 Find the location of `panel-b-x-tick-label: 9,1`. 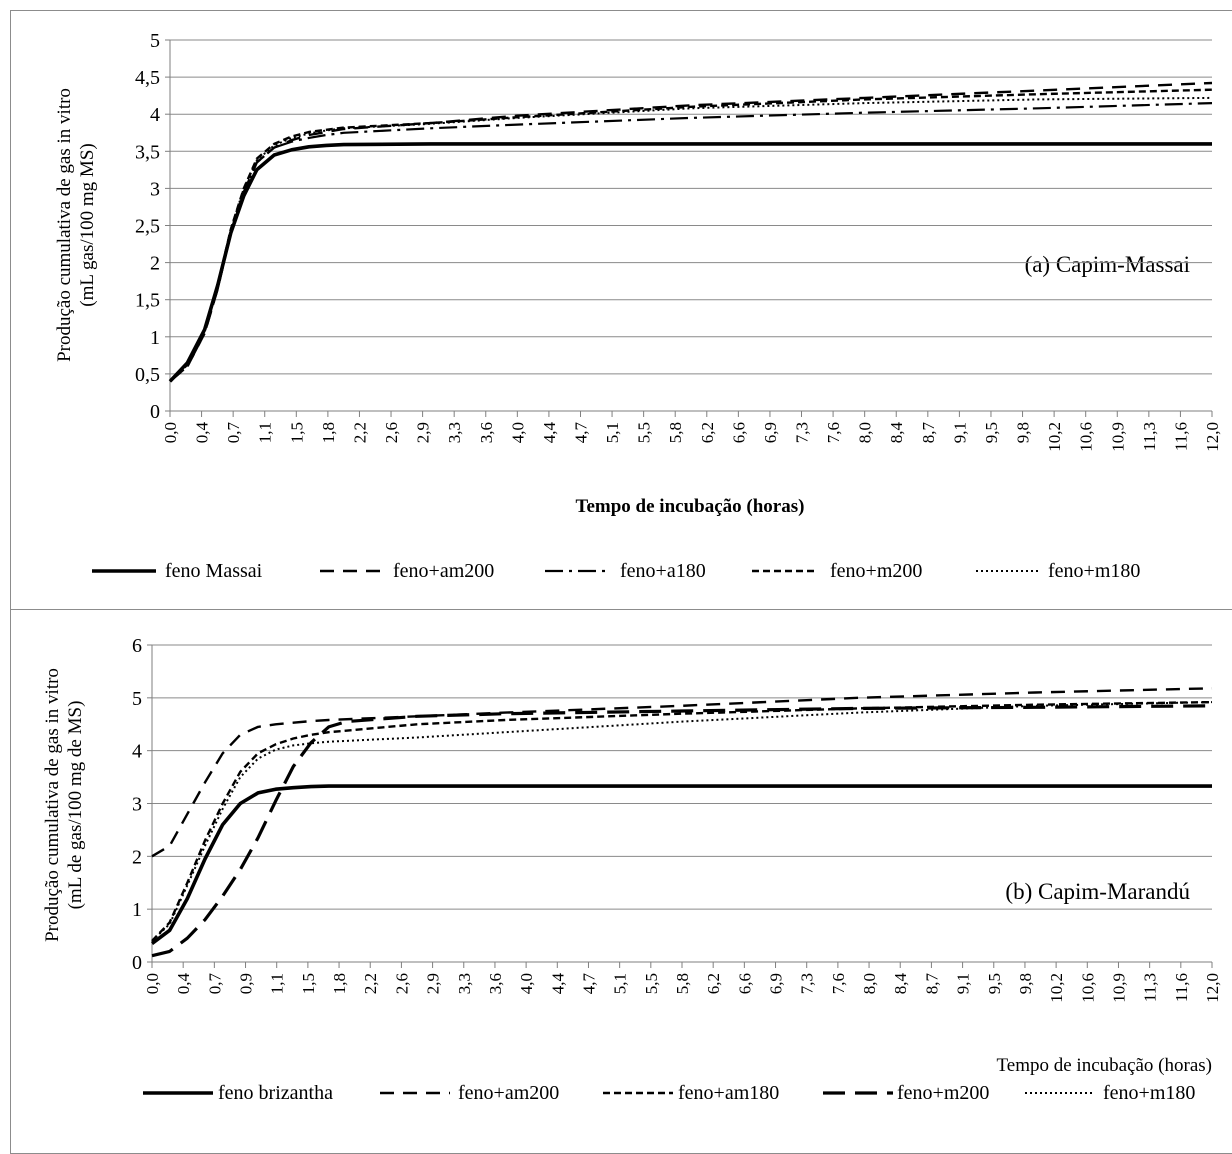

panel-b-x-tick-label: 9,1 is located at coordinates (963, 983).